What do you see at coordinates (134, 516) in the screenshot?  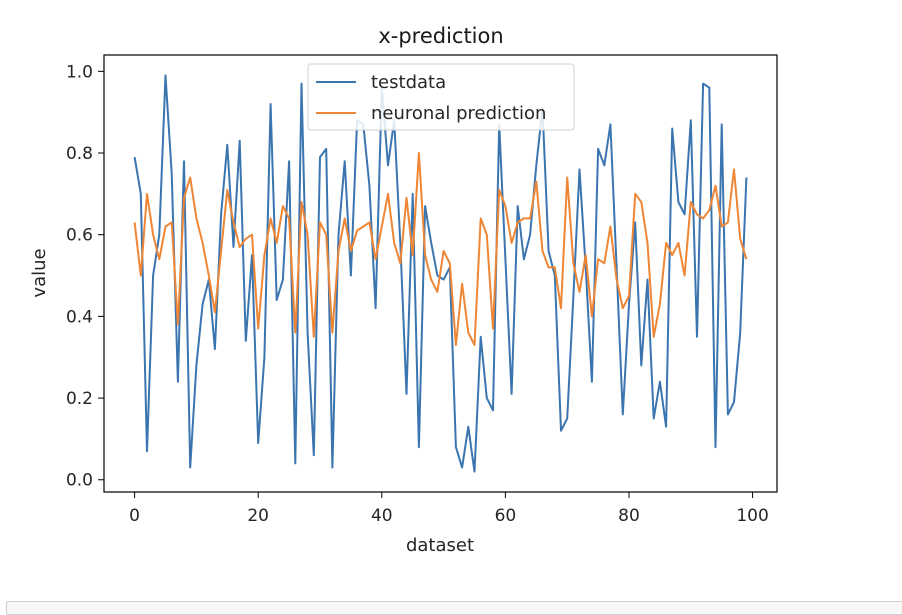 I see `x-tick-label: 0` at bounding box center [134, 516].